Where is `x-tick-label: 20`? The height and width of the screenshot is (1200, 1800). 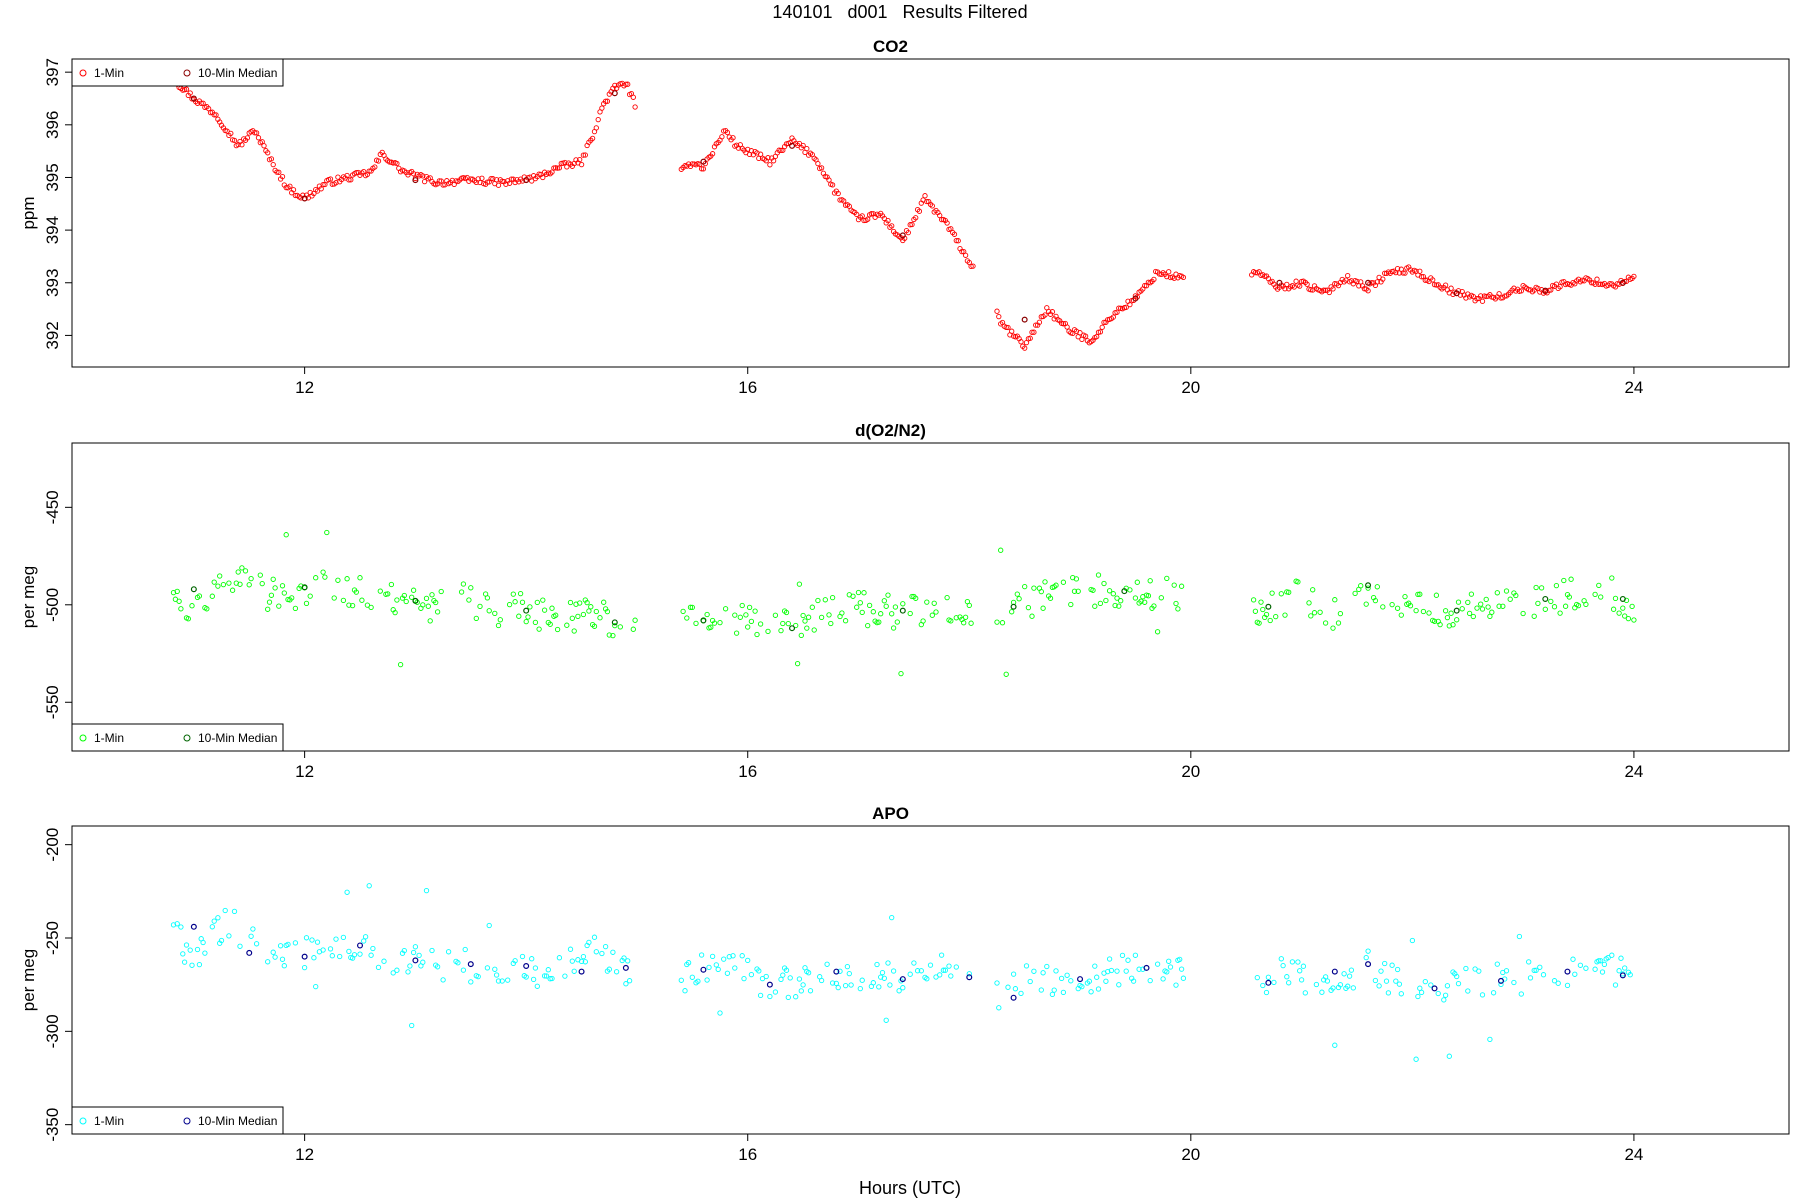 x-tick-label: 20 is located at coordinates (1190, 771).